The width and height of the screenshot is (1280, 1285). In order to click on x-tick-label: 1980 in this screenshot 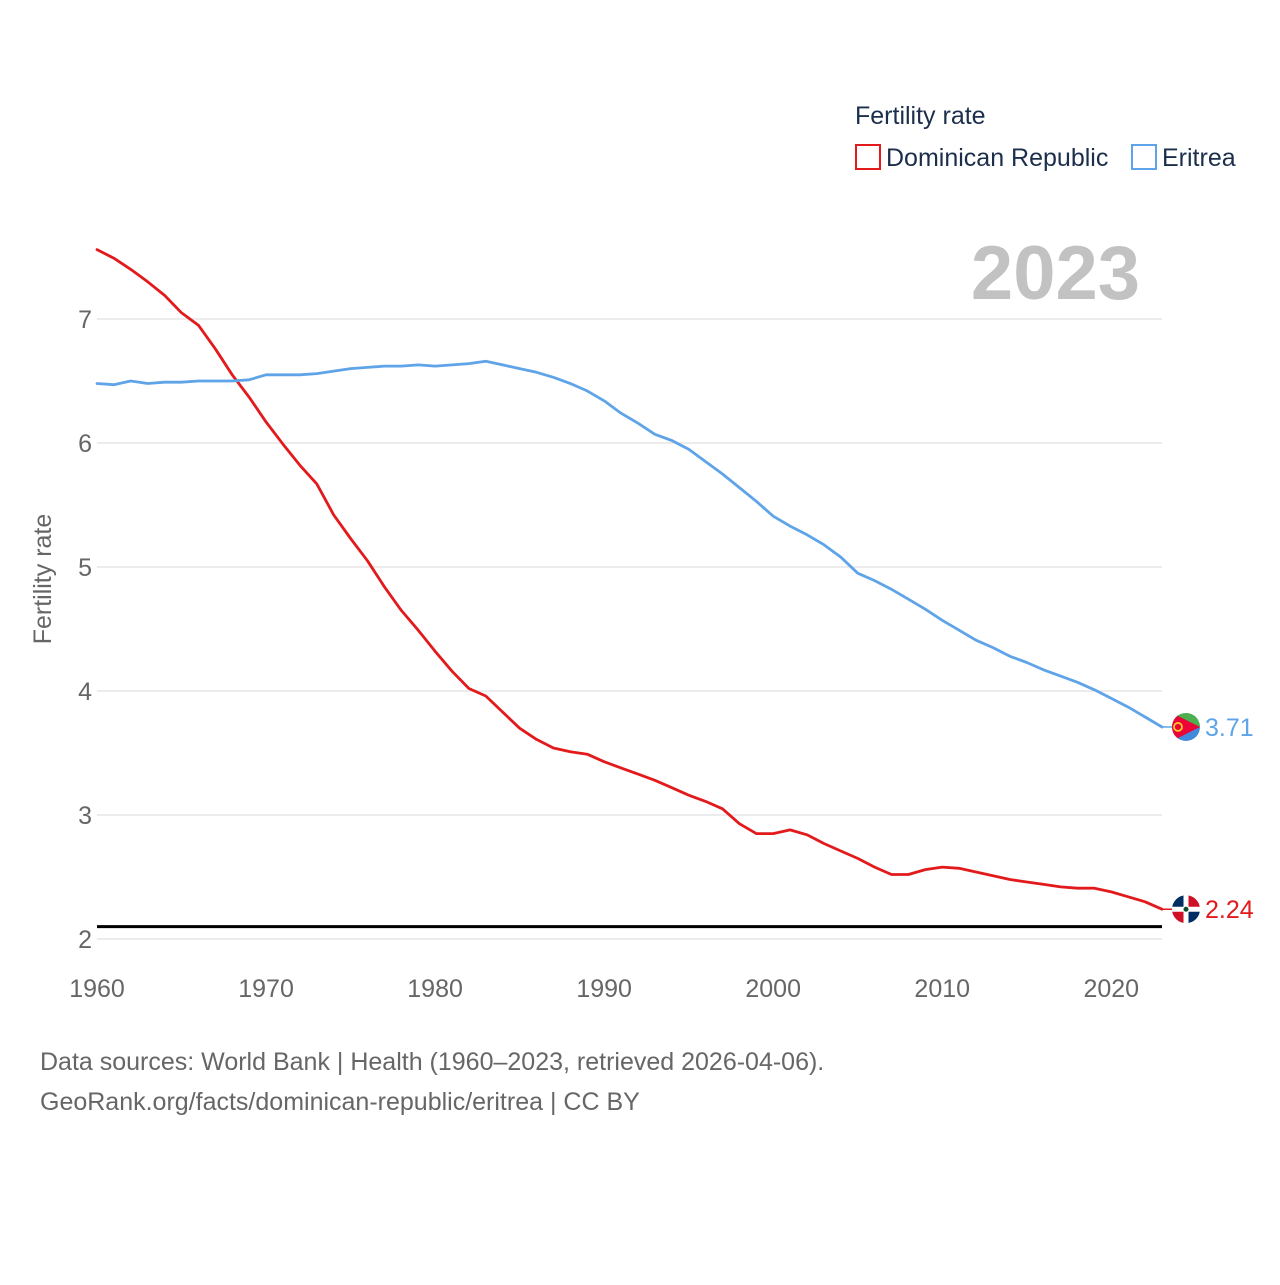, I will do `click(435, 989)`.